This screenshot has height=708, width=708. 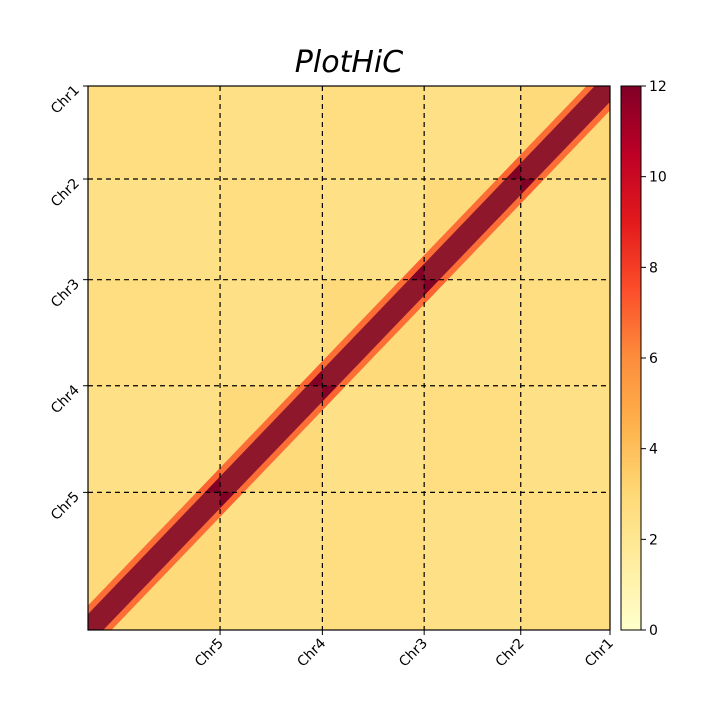 I want to click on x-tick-label: Chr5, so click(x=209, y=653).